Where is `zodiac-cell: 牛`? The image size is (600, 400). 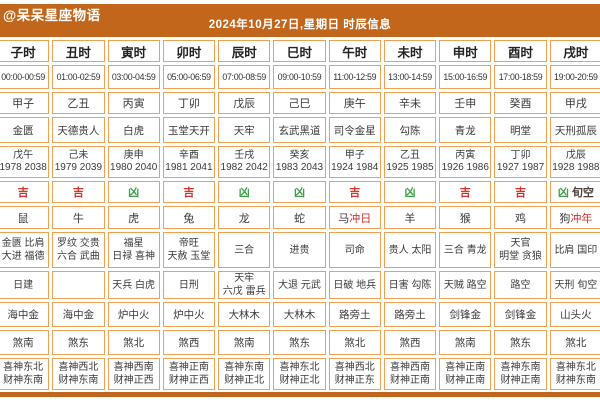 zodiac-cell: 牛 is located at coordinates (78, 217).